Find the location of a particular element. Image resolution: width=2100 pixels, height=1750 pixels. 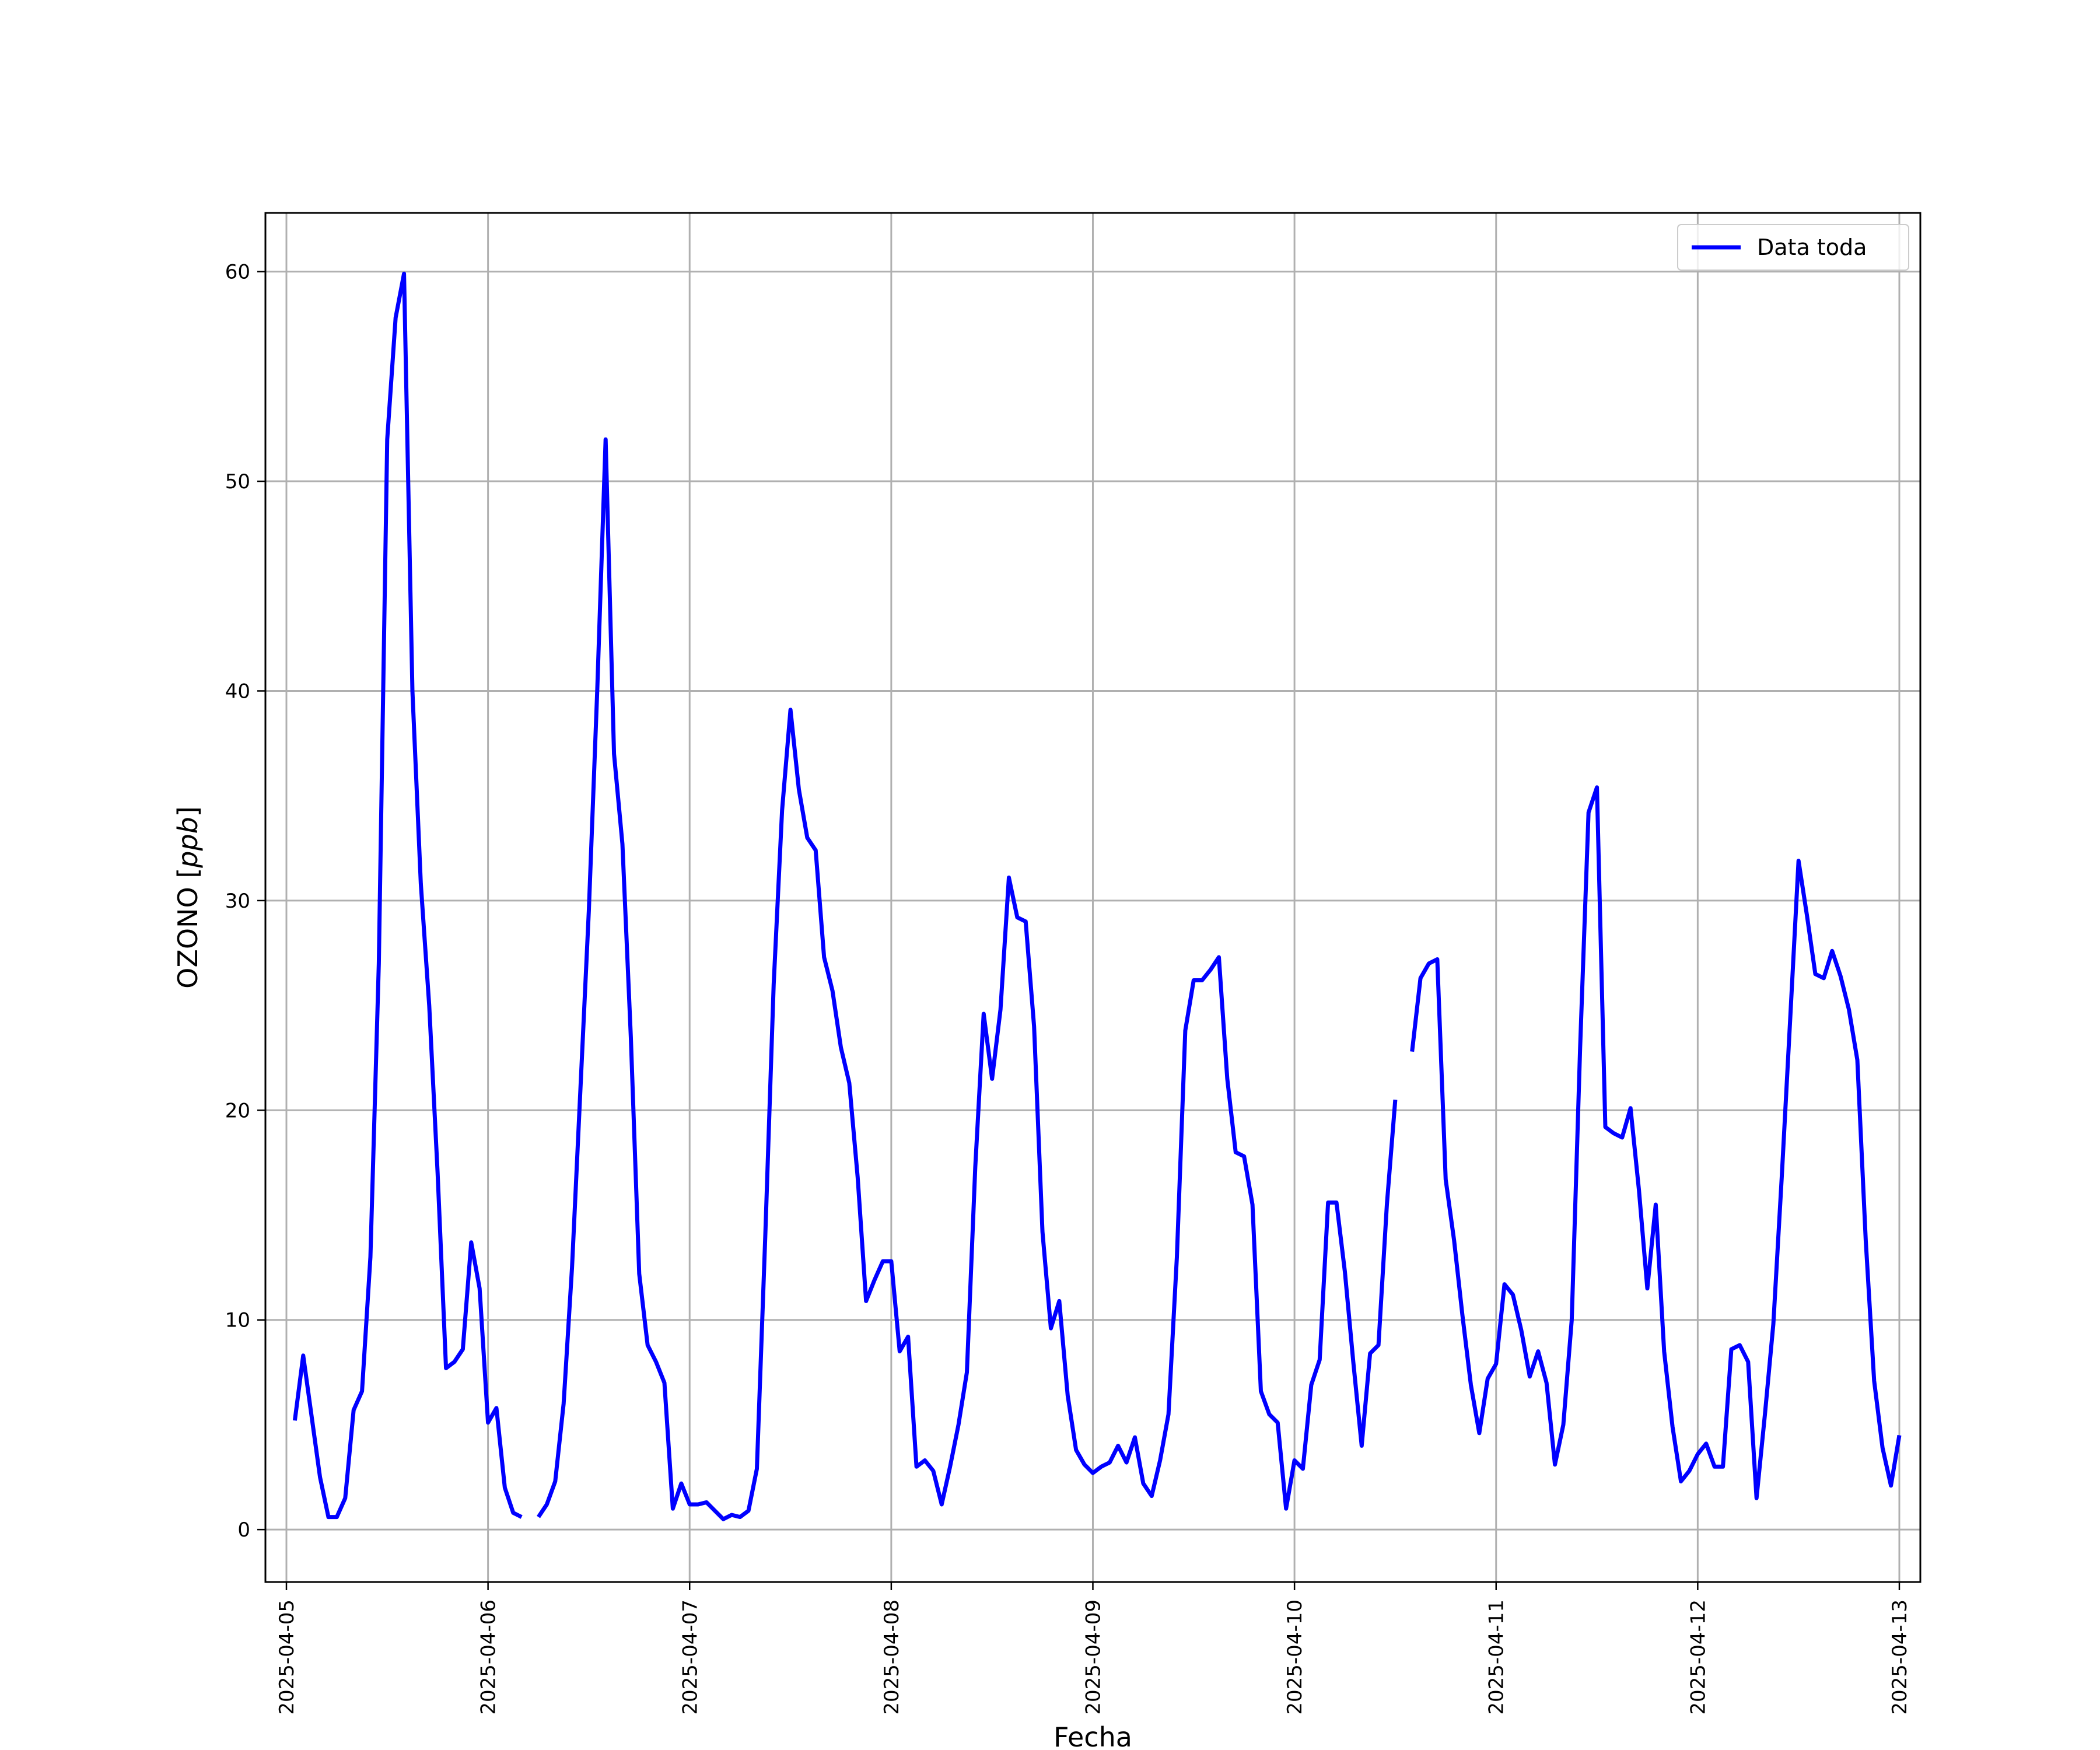

y-axis-title-suffix: ] is located at coordinates (188, 811).